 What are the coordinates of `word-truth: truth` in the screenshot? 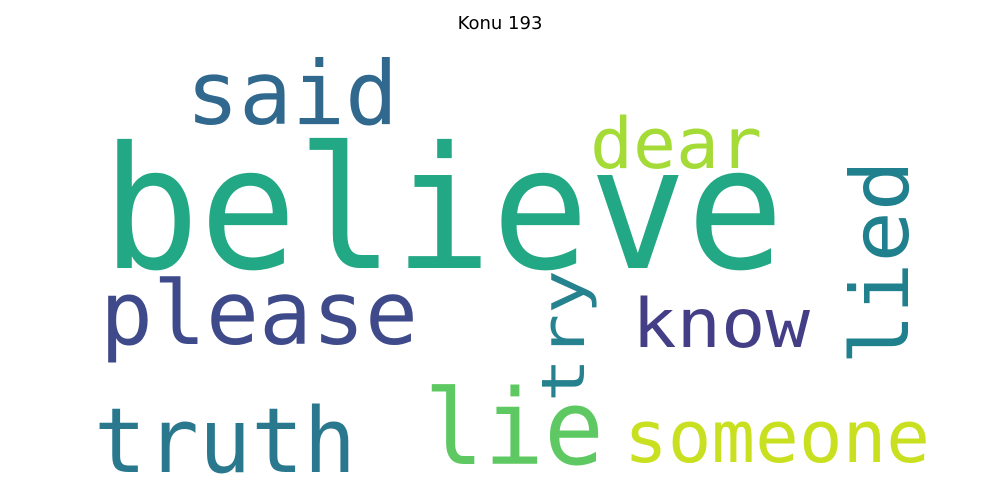 It's located at (225, 441).